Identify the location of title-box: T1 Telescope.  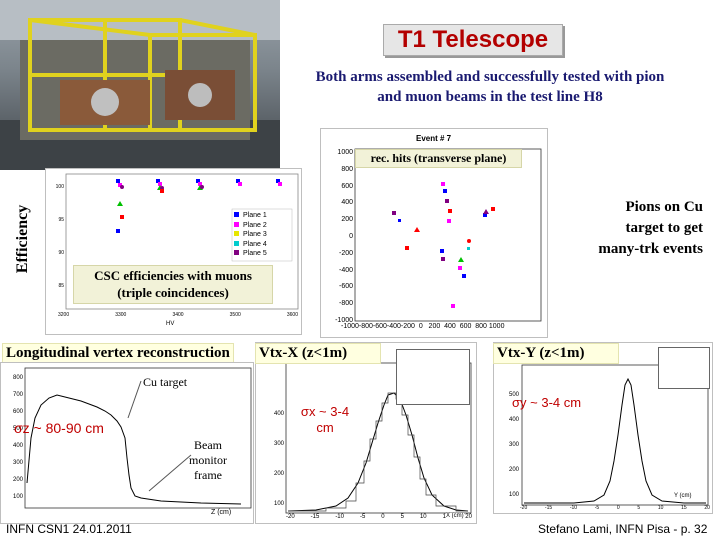
(473, 40).